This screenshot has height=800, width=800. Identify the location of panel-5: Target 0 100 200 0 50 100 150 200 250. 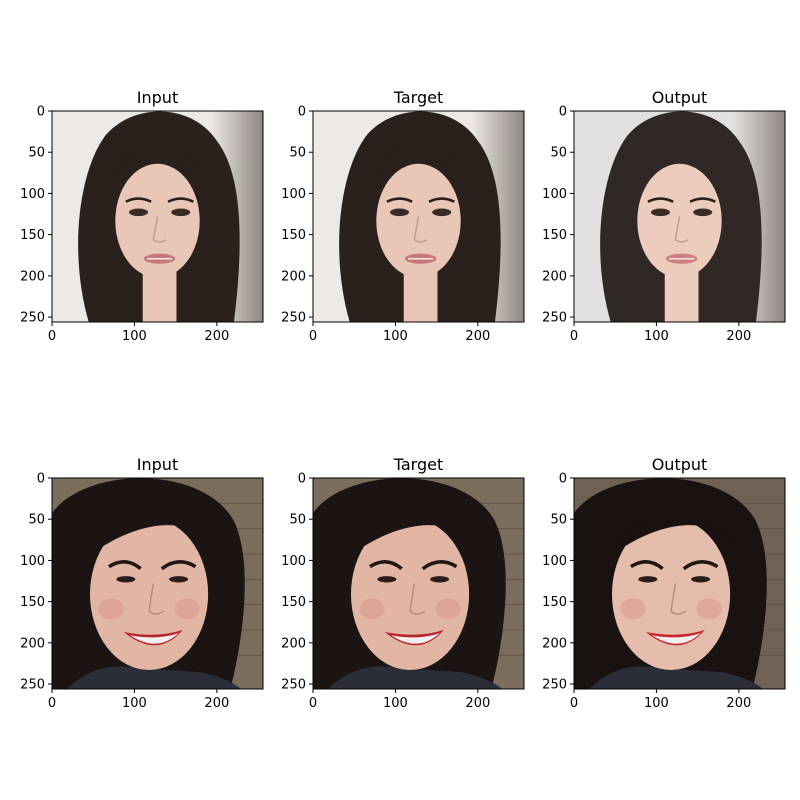
(403, 583).